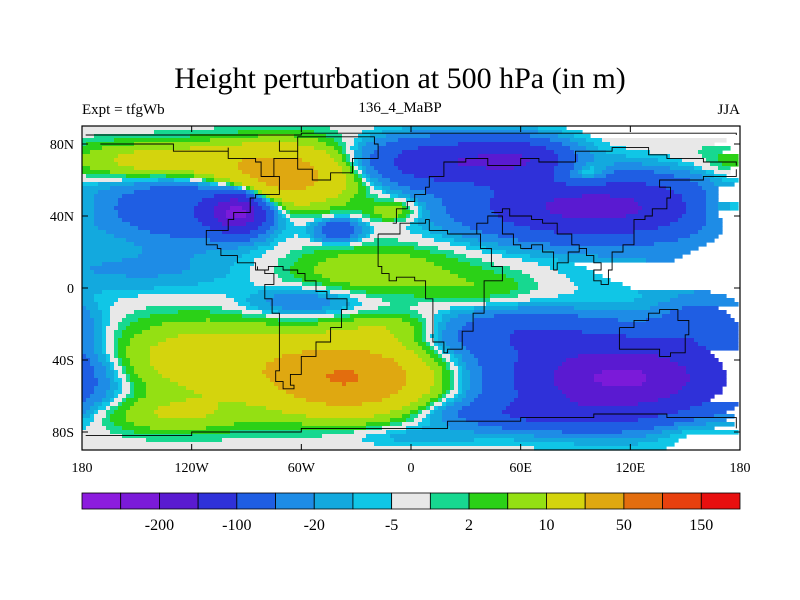 The width and height of the screenshot is (800, 600). I want to click on center-string: 136_4_MaBP, so click(400, 108).